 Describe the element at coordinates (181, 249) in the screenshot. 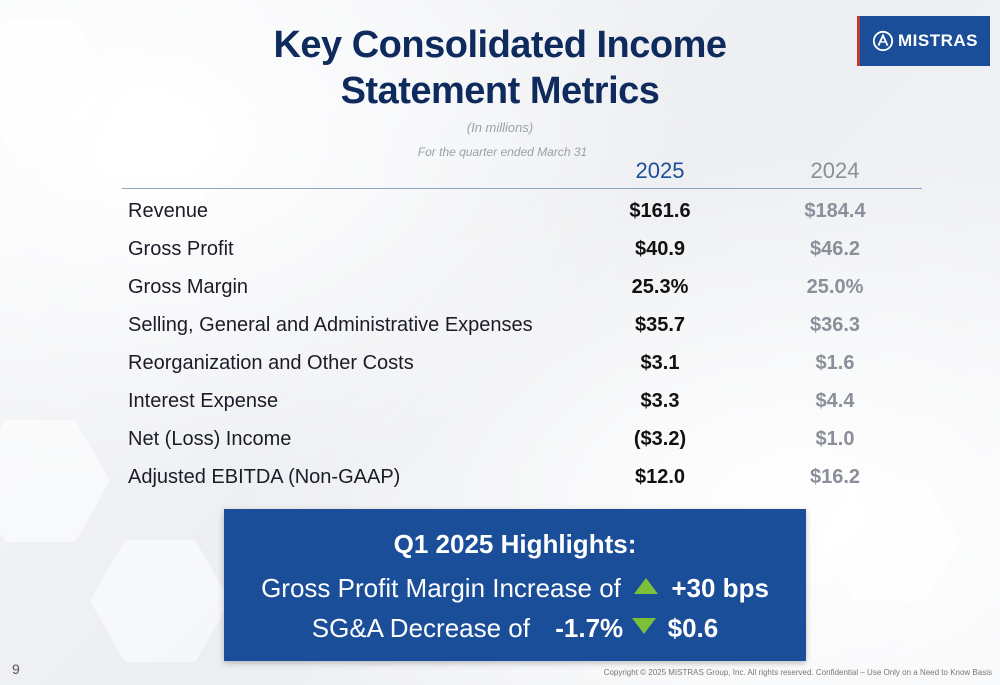

I see `row-label: Gross Profit` at that location.